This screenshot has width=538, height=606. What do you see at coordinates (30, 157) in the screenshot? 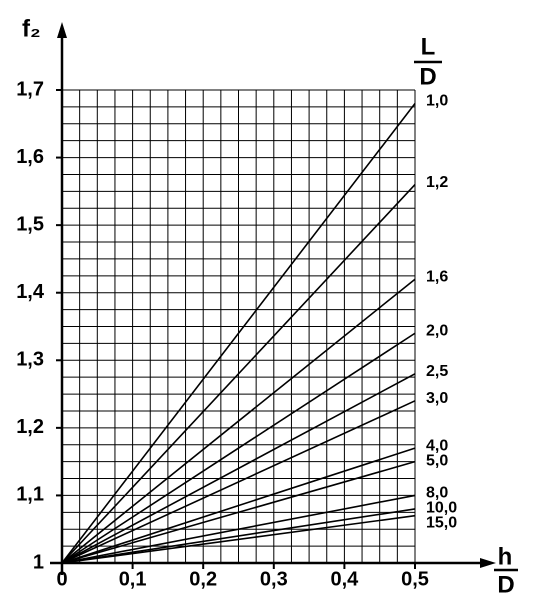
I see `y-tick-label: 1,6` at bounding box center [30, 157].